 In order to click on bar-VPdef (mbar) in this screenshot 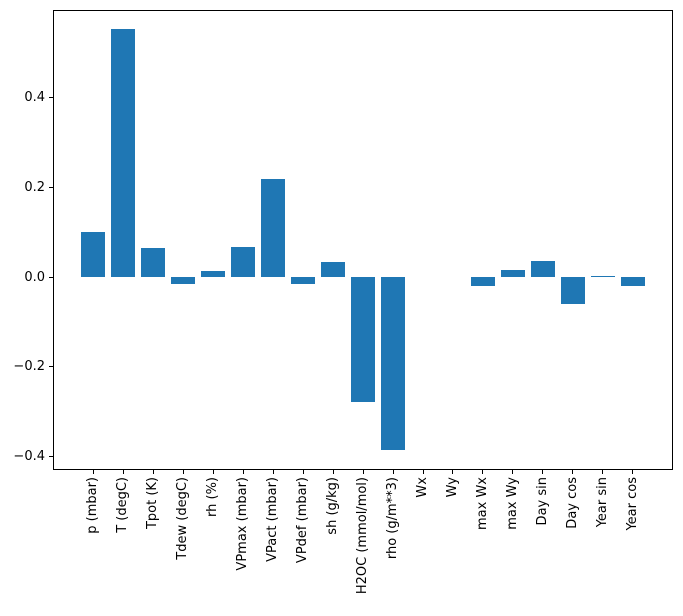, I will do `click(303, 281)`.